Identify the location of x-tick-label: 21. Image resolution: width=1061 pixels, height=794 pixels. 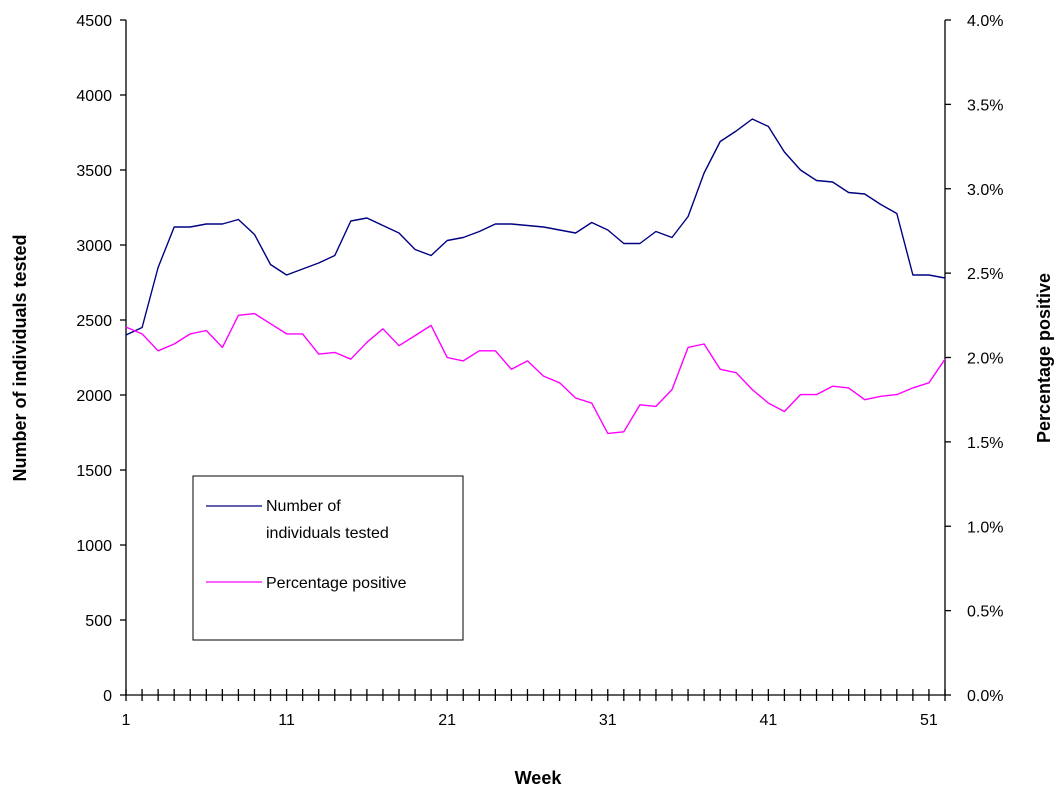
(447, 720).